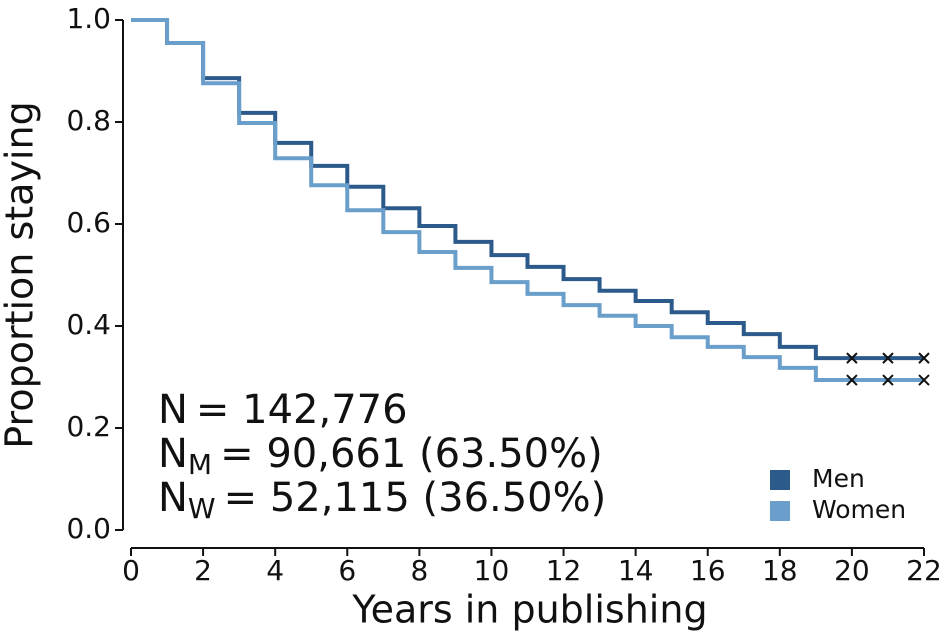  I want to click on x-tick-label: 6, so click(347, 570).